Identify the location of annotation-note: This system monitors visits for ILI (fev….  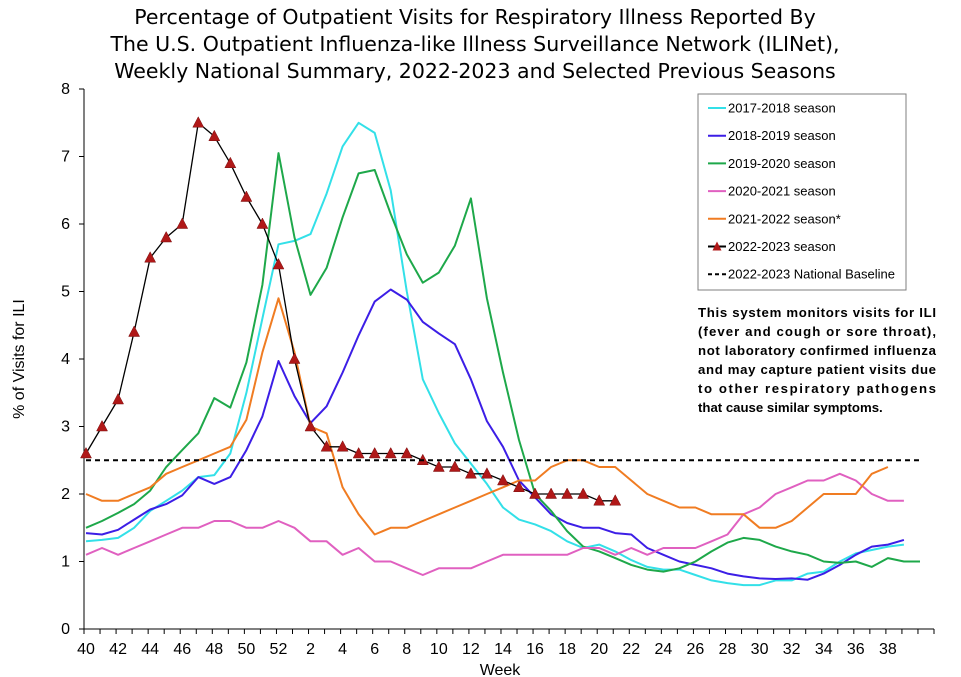
(817, 360).